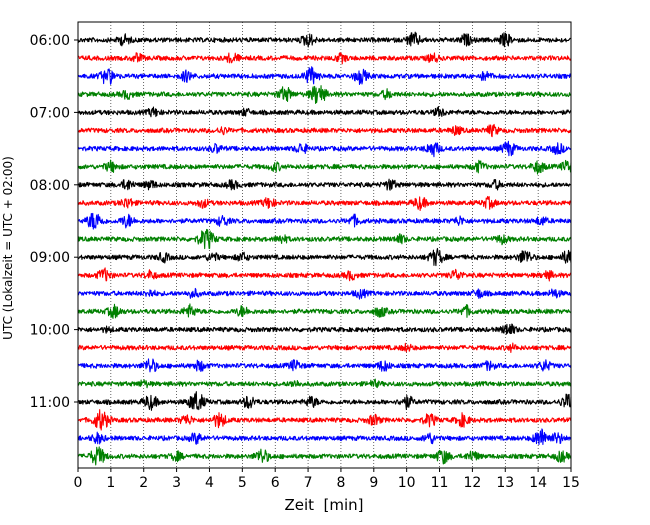  What do you see at coordinates (505, 483) in the screenshot?
I see `x-tick-label: 13` at bounding box center [505, 483].